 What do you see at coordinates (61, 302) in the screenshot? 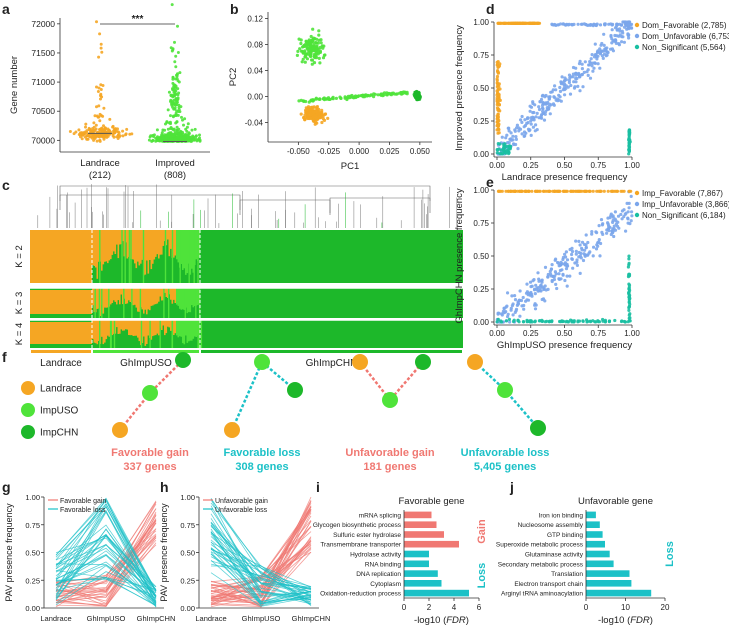
I see `structure-landrace-block` at bounding box center [61, 302].